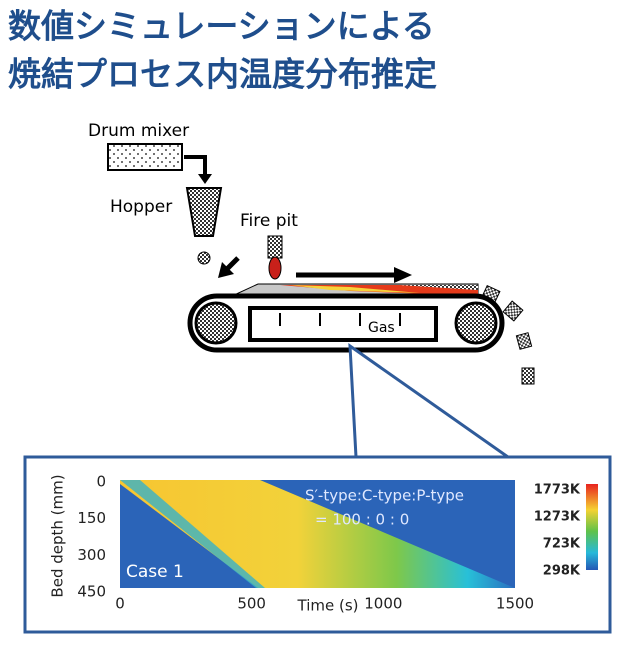  What do you see at coordinates (204, 258) in the screenshot?
I see `pellet` at bounding box center [204, 258].